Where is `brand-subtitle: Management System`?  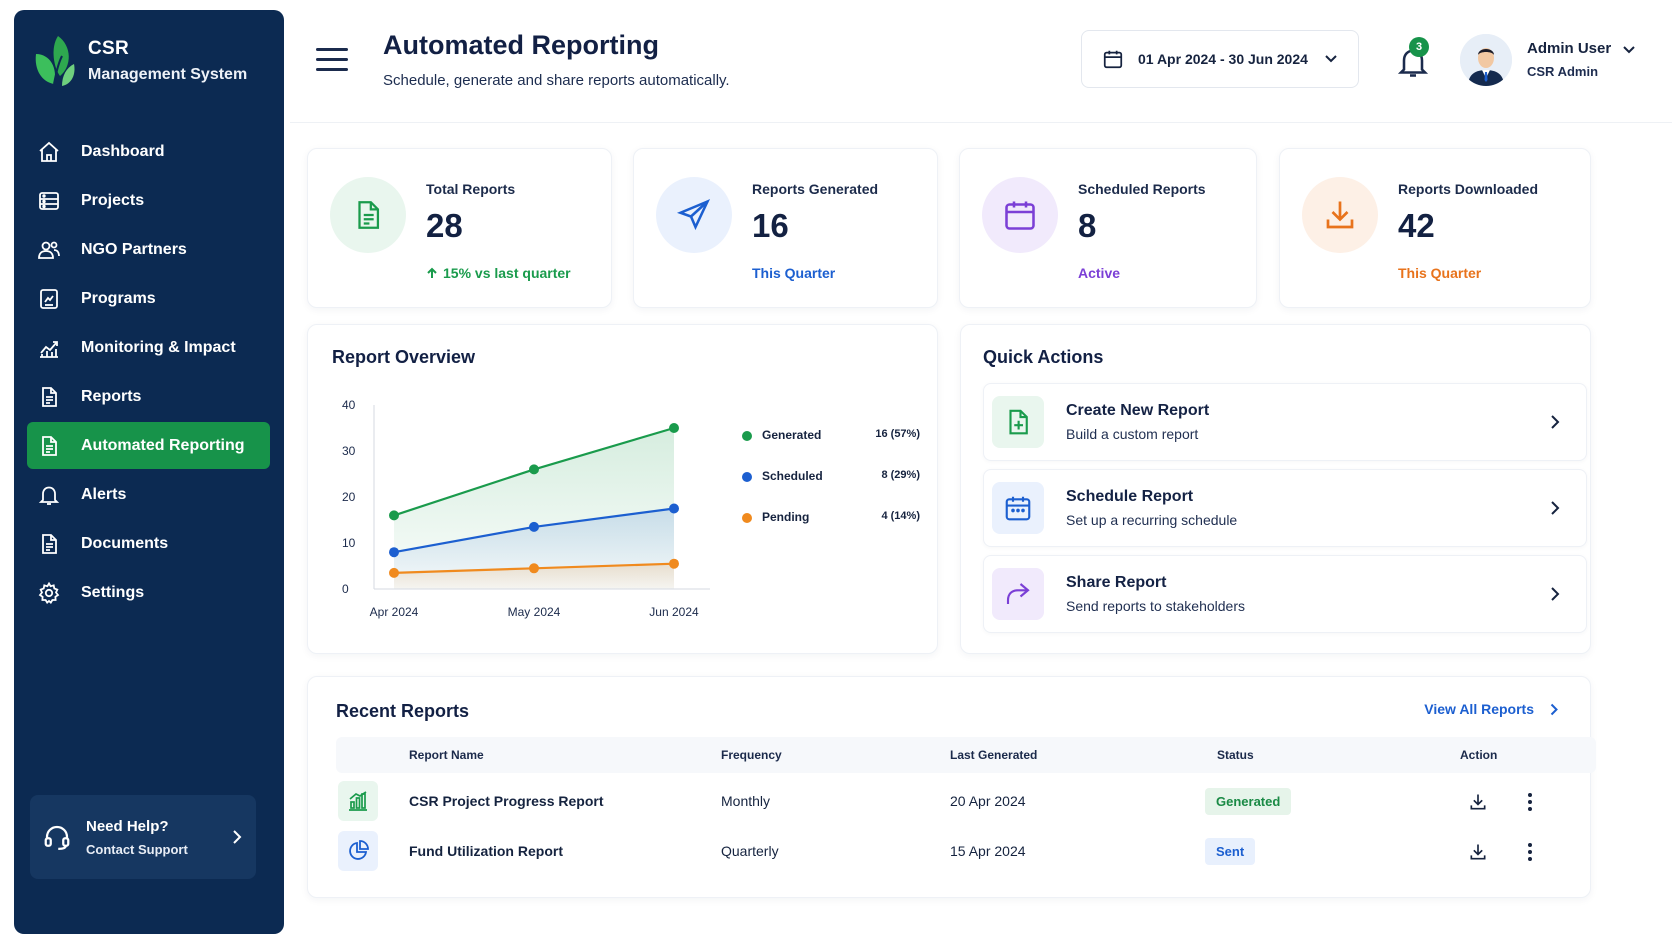 brand-subtitle: Management System is located at coordinates (168, 74).